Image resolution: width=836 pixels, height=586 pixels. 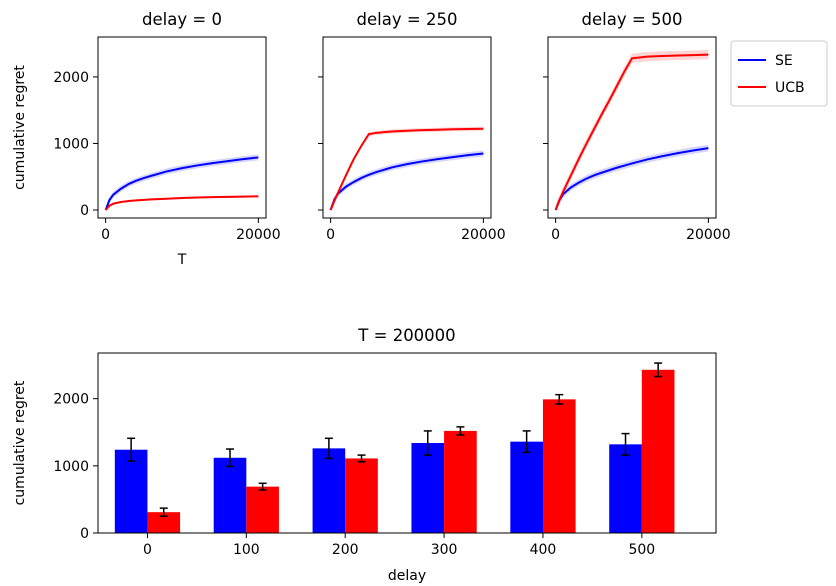 What do you see at coordinates (444, 550) in the screenshot?
I see `x-tick-label: 300` at bounding box center [444, 550].